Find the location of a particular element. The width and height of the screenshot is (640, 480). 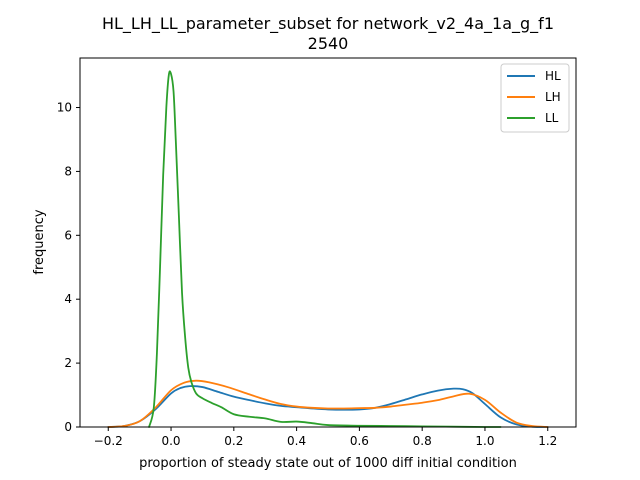

x-tick-label: 0.4 is located at coordinates (296, 441).